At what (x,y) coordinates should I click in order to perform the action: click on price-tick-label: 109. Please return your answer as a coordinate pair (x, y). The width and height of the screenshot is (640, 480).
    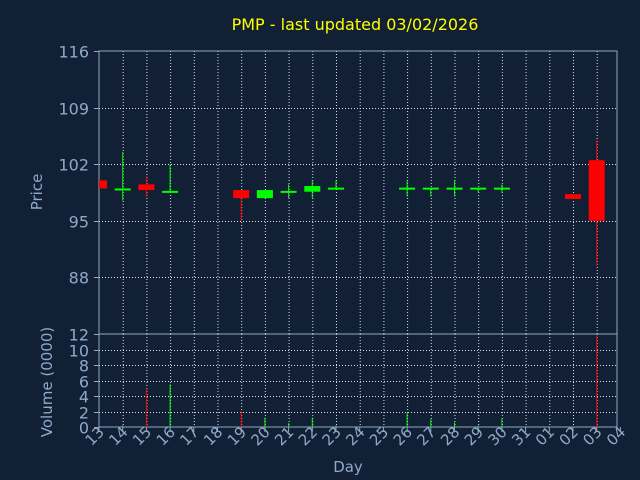
    Looking at the image, I should click on (73, 109).